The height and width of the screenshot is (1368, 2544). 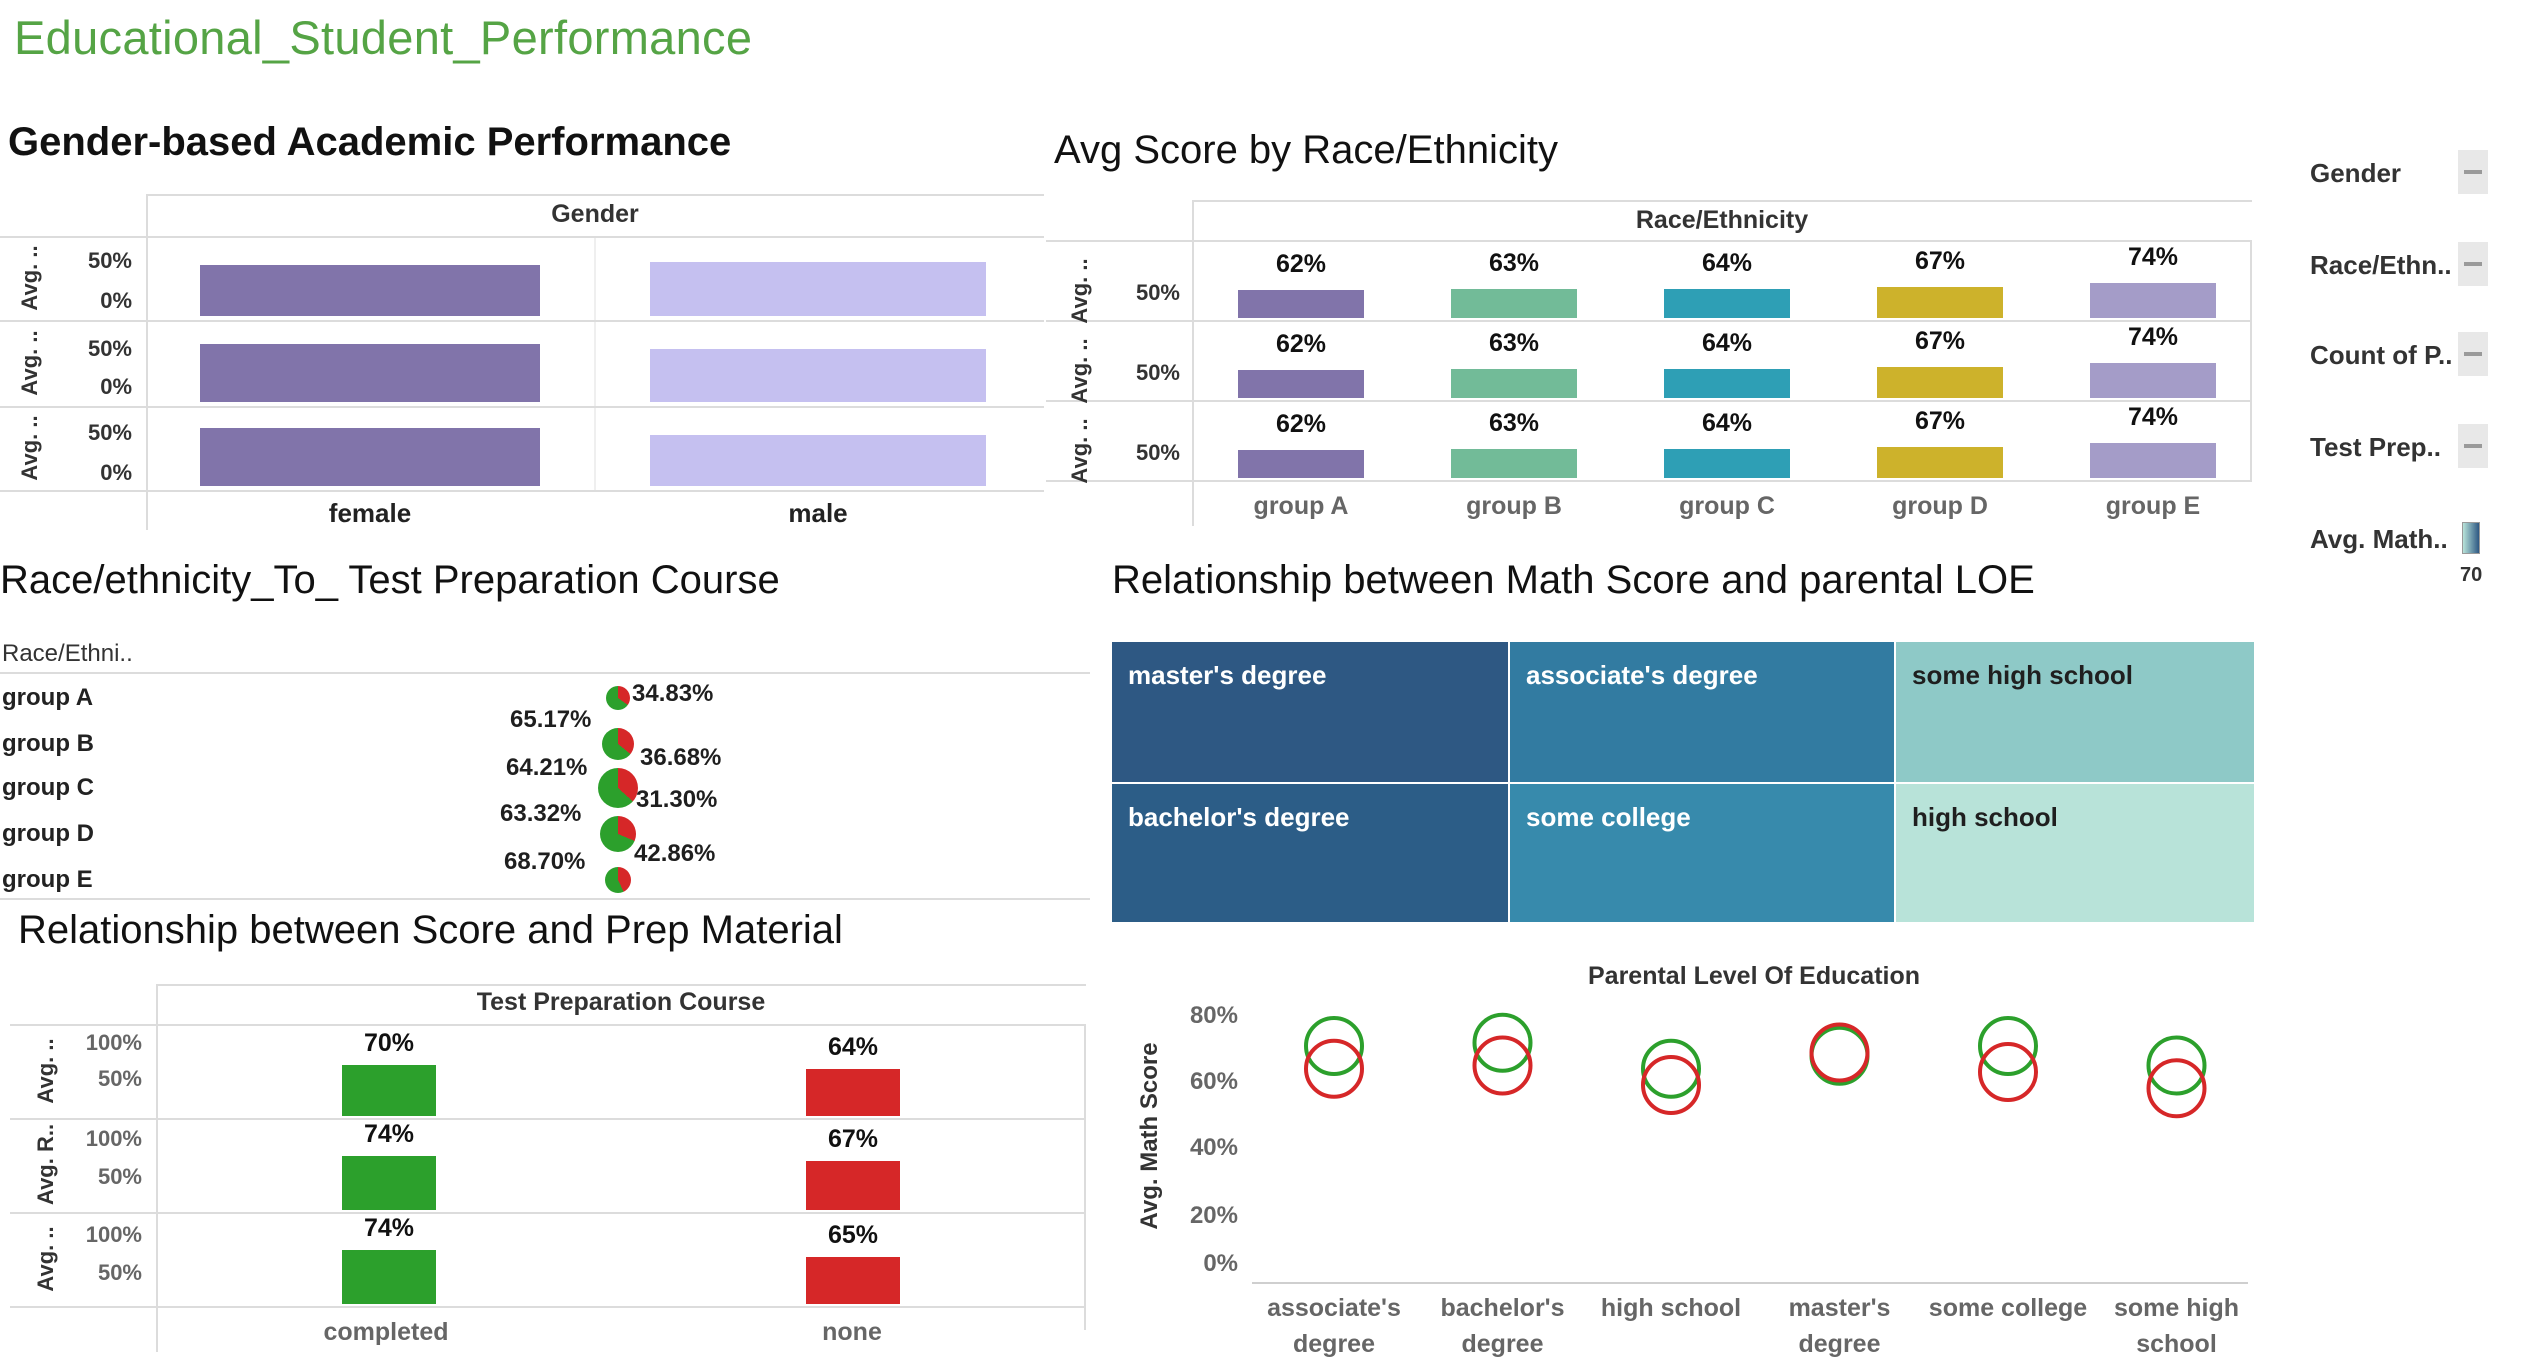 I want to click on gender-panel-title: Gender-based Academic Performance, so click(x=370, y=142).